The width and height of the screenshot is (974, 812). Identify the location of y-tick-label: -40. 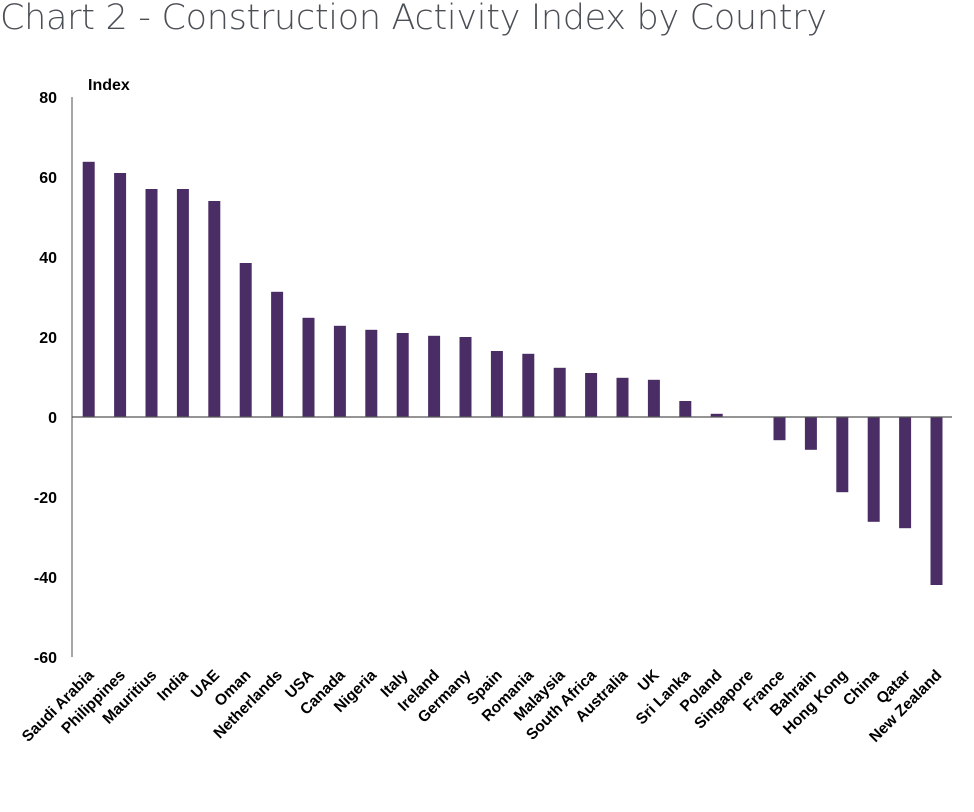
(45, 578).